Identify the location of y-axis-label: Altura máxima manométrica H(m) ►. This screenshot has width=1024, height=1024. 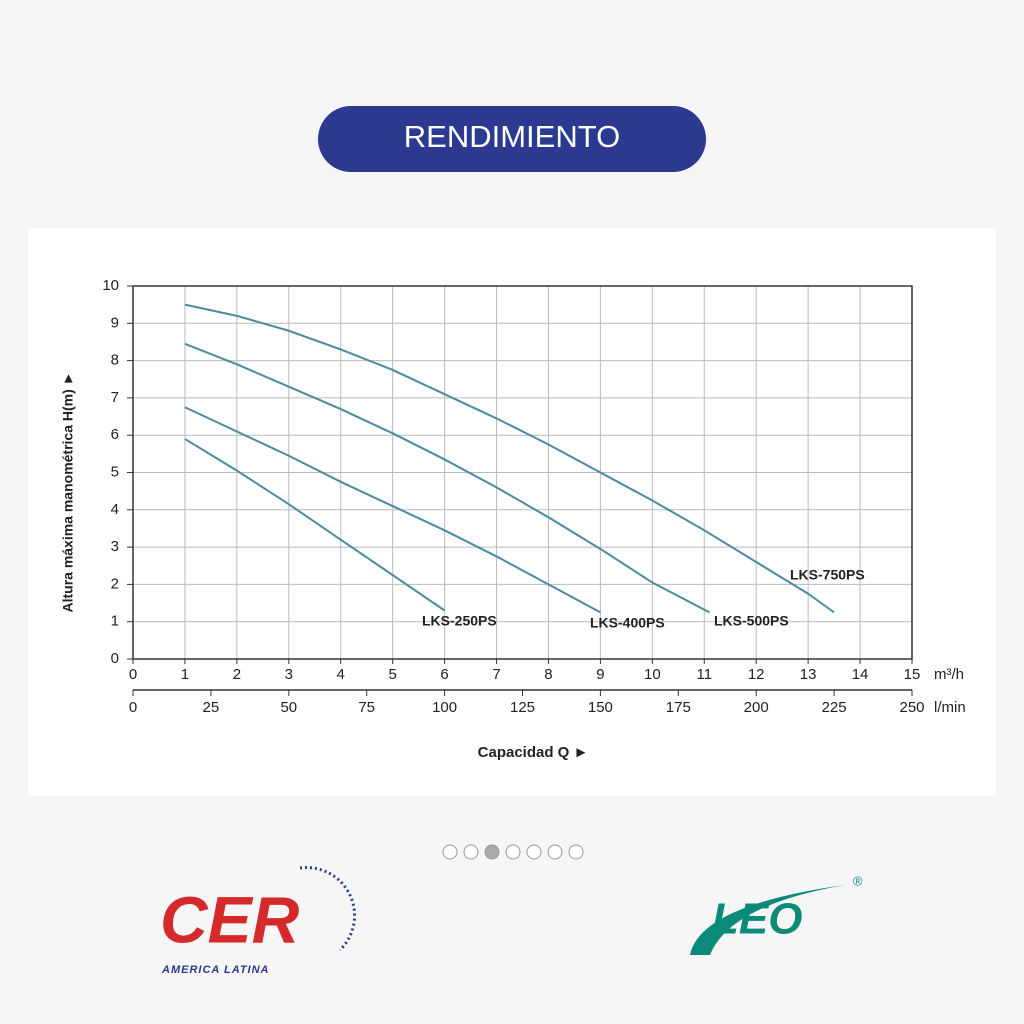
(68, 491).